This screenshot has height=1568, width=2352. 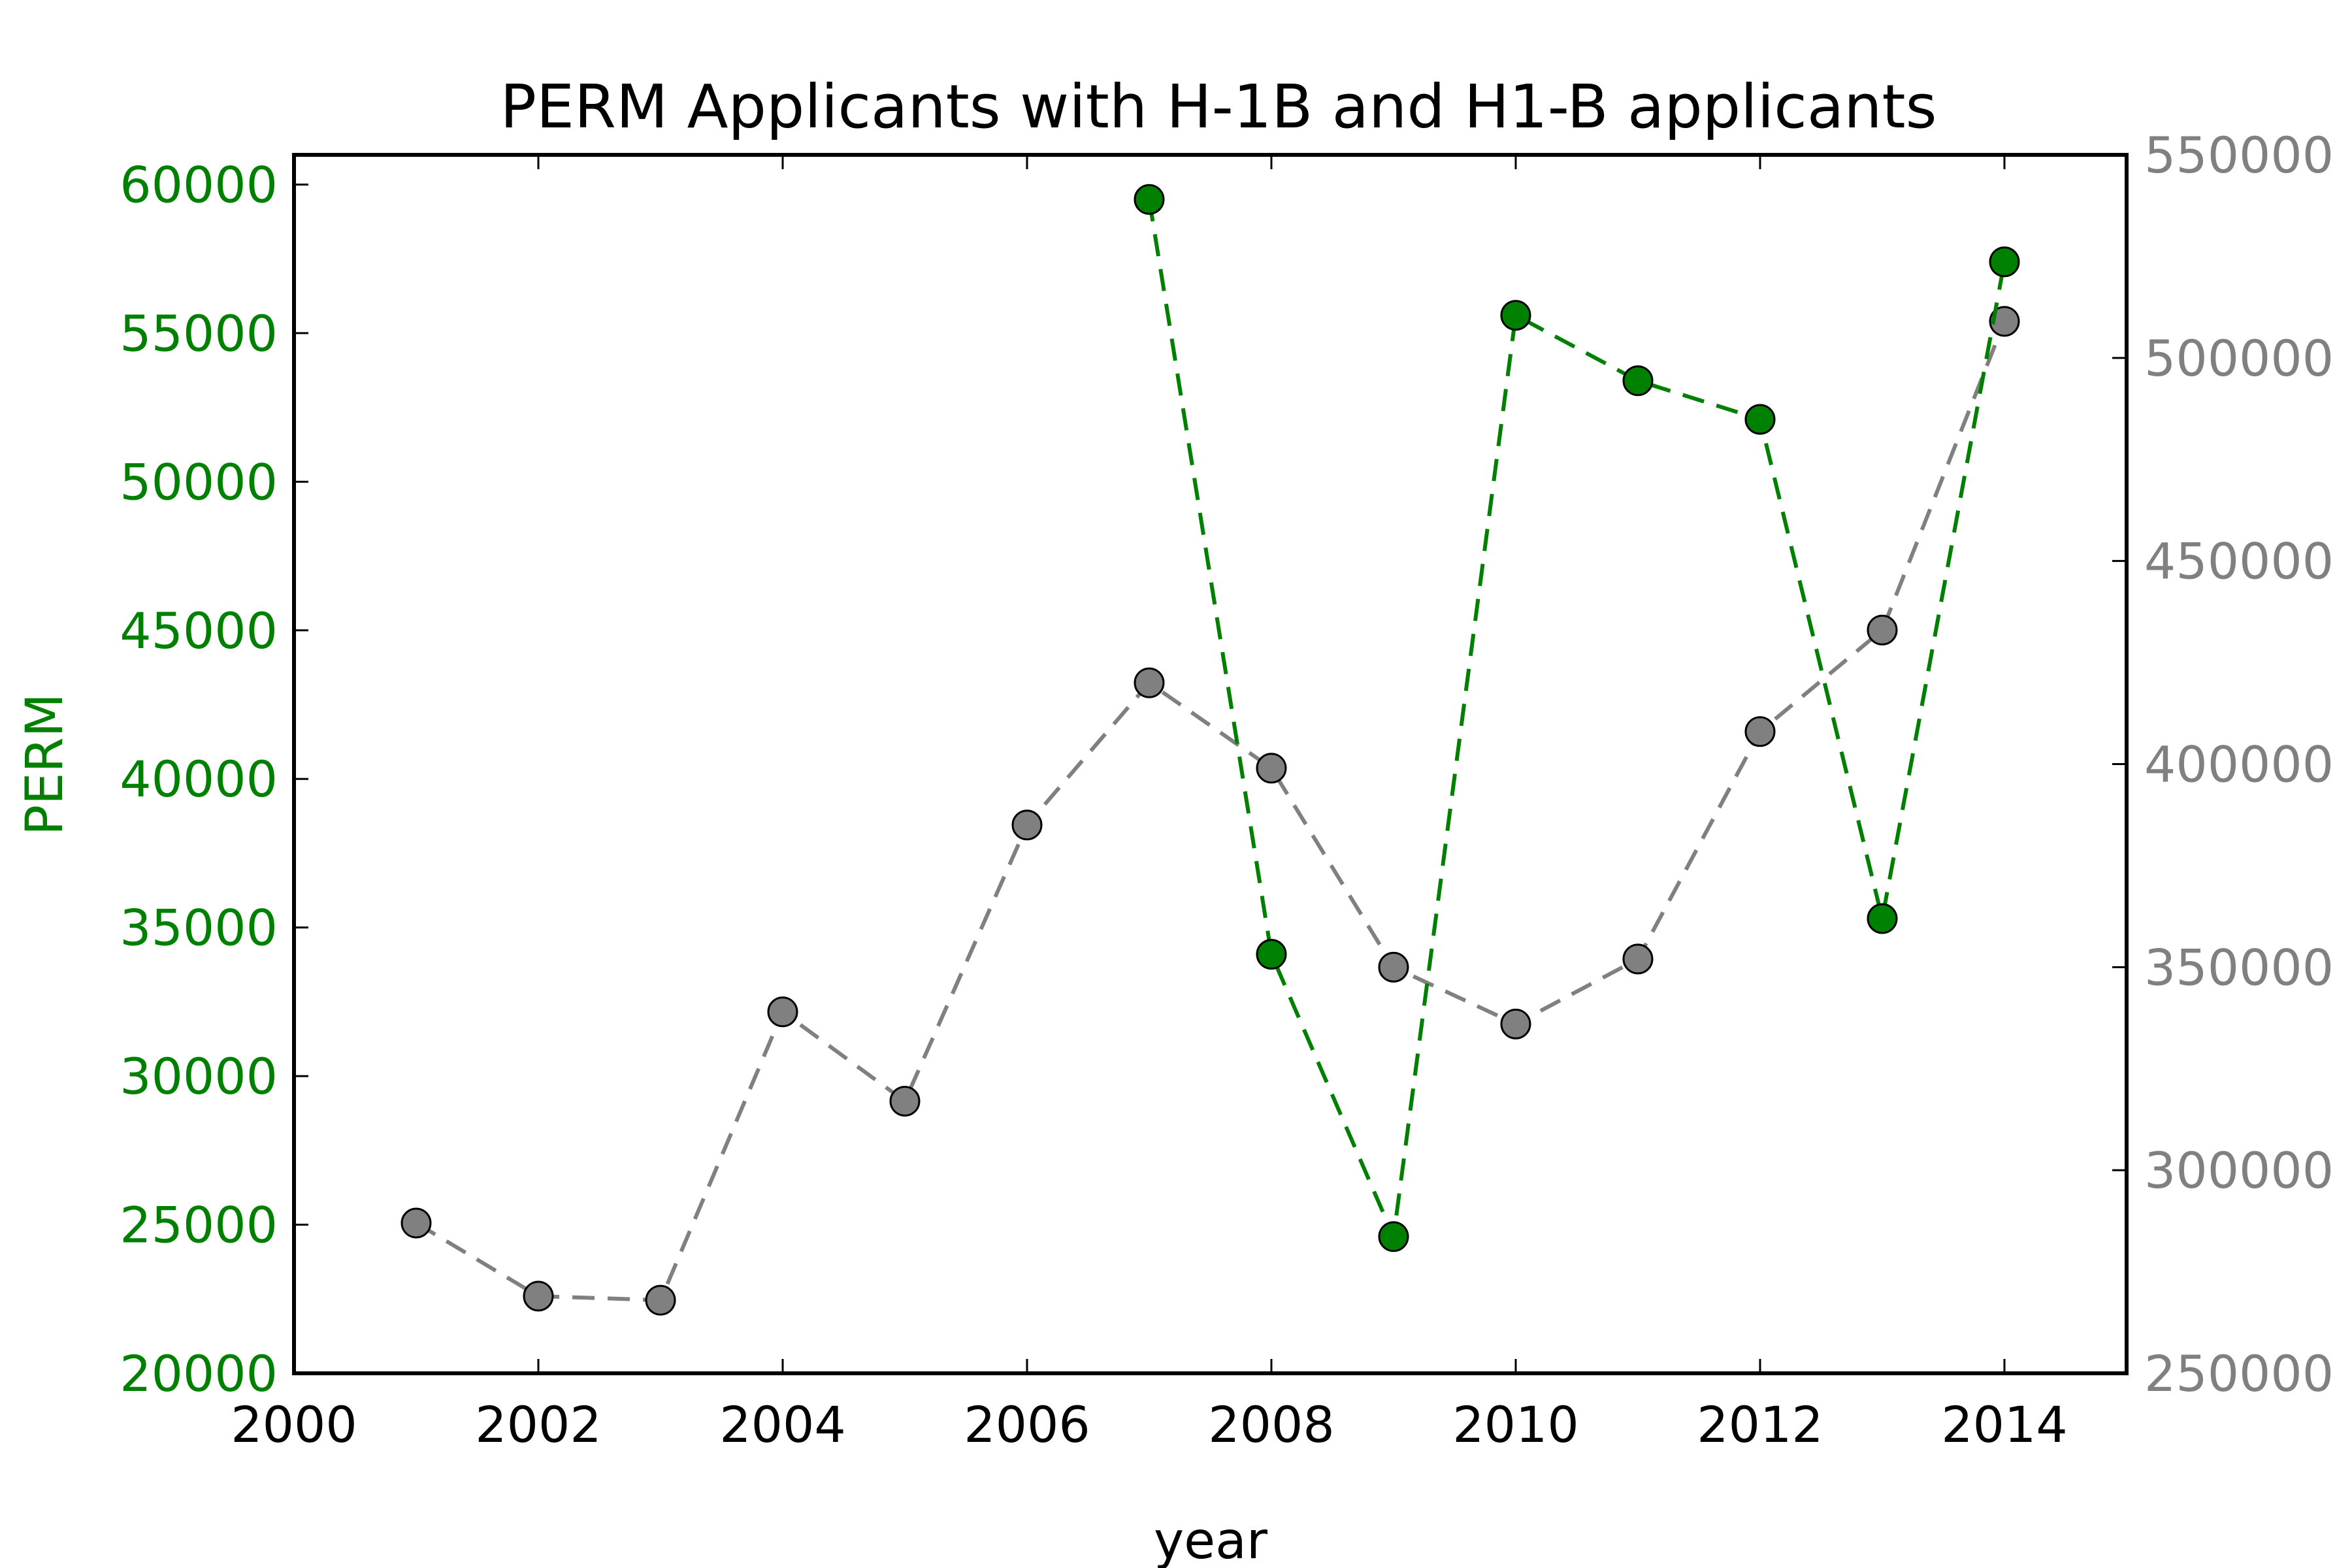 I want to click on x-tick-label: 2004, so click(x=782, y=1425).